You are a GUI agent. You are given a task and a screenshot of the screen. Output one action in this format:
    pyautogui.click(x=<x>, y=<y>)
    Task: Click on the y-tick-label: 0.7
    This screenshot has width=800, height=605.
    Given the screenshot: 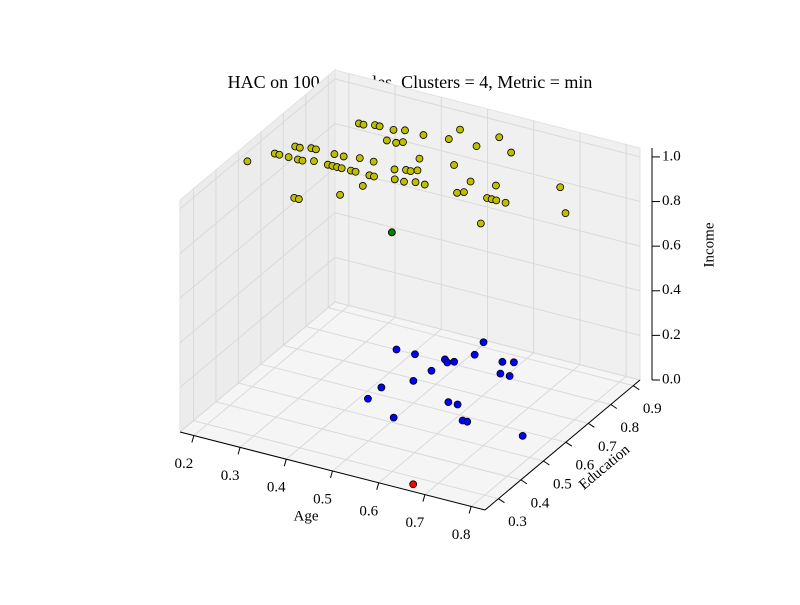 What is the action you would take?
    pyautogui.click(x=607, y=447)
    